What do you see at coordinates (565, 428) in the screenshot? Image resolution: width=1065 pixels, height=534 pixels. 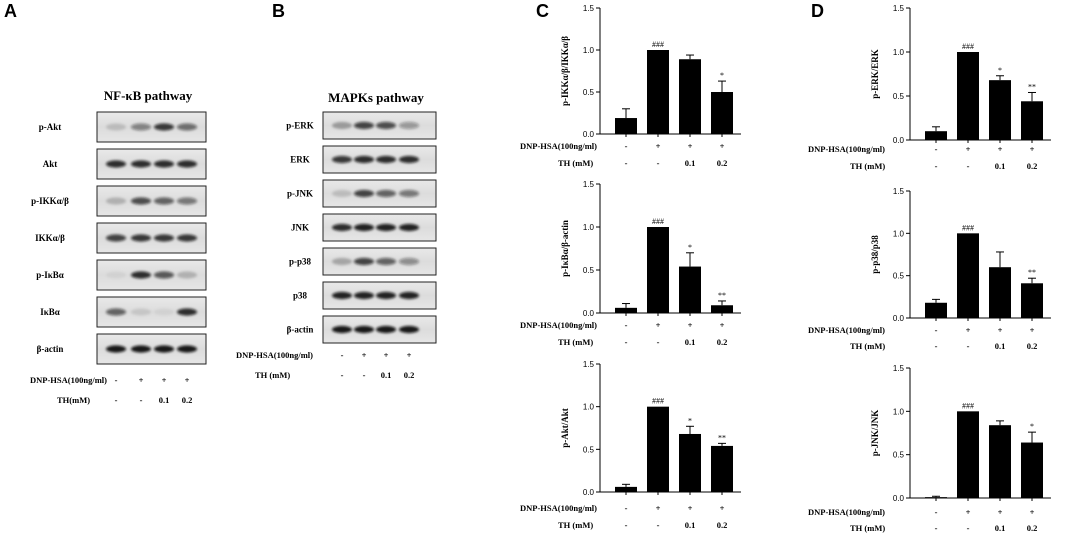 I see `y-axis-label: p-Akt/Akt` at bounding box center [565, 428].